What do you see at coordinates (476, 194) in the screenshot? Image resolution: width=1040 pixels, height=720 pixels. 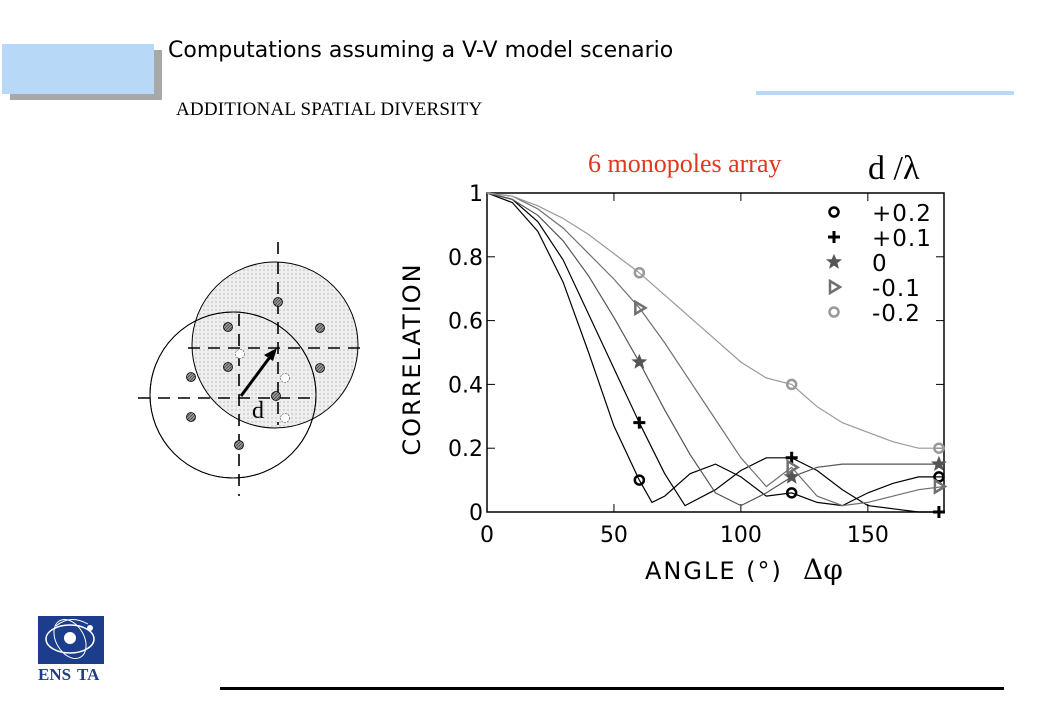 I see `y-tick-label: 1` at bounding box center [476, 194].